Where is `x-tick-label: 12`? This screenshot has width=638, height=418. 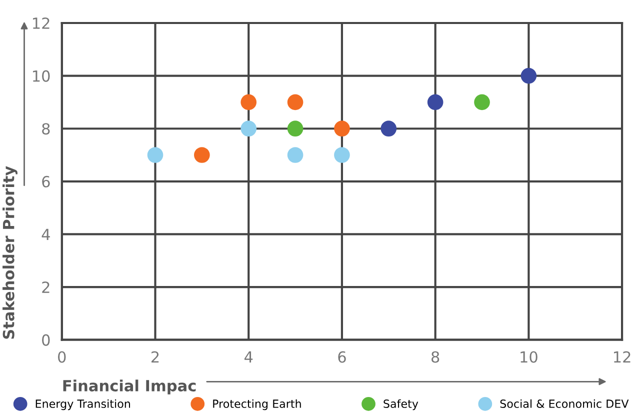 x-tick-label: 12 is located at coordinates (622, 357).